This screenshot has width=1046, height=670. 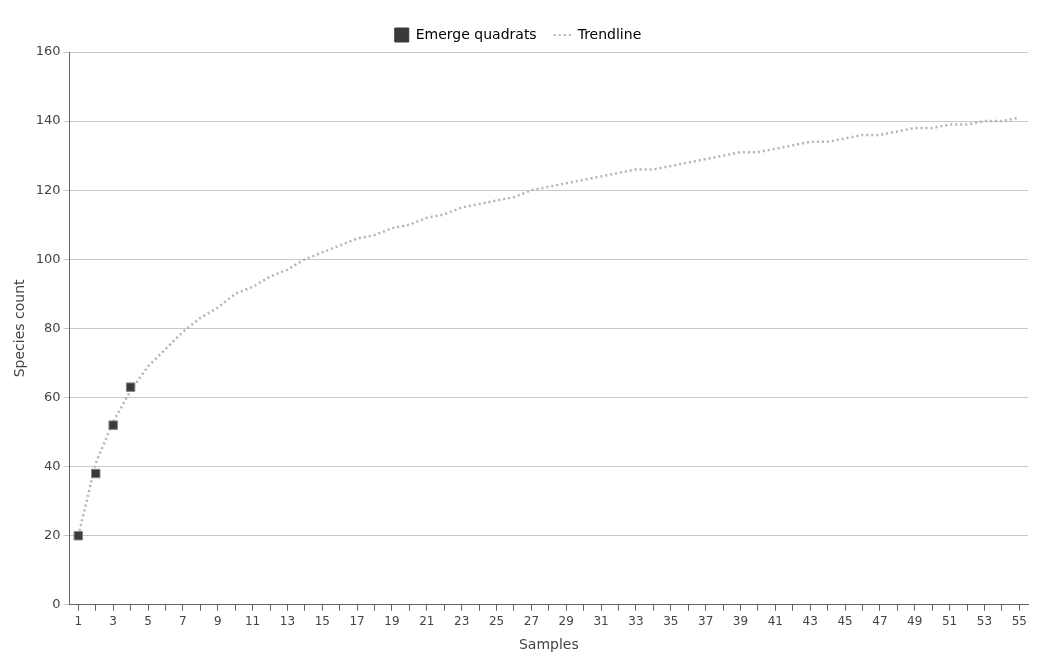 I want to click on x-tick-label: 49, so click(x=915, y=621).